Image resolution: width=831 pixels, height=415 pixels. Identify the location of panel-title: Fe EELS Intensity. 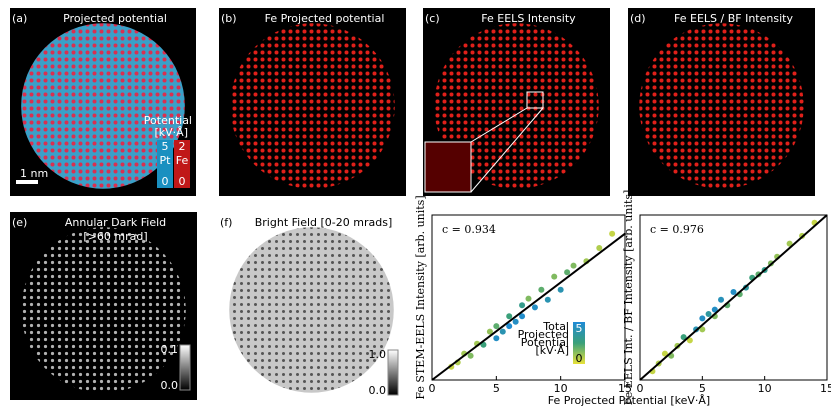
(528, 18).